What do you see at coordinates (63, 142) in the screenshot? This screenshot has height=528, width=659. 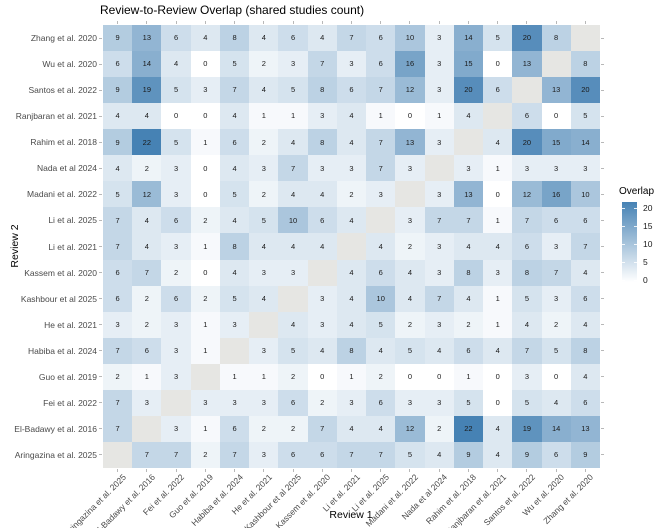 I see `y-axis-label: Rahim et al. 2018` at bounding box center [63, 142].